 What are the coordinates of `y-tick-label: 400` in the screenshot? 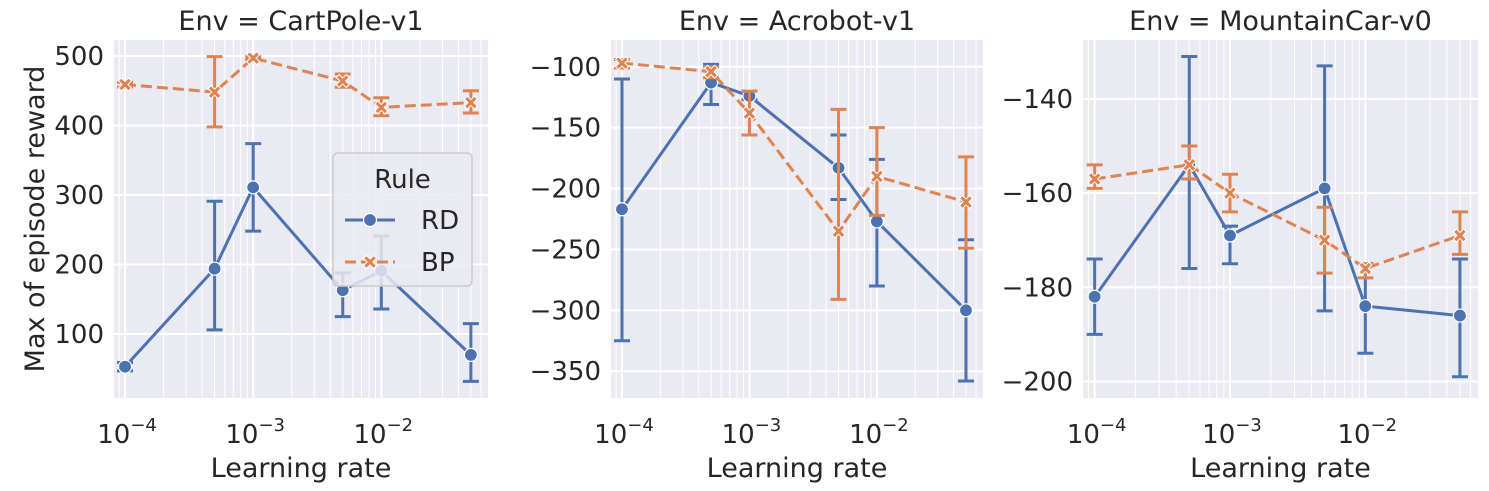 It's located at (79, 127).